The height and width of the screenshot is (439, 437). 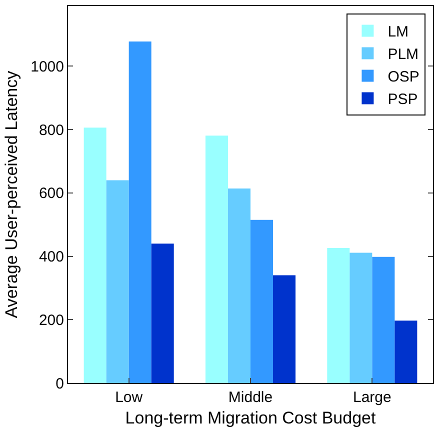 What do you see at coordinates (60, 383) in the screenshot?
I see `y-tick-label: 0` at bounding box center [60, 383].